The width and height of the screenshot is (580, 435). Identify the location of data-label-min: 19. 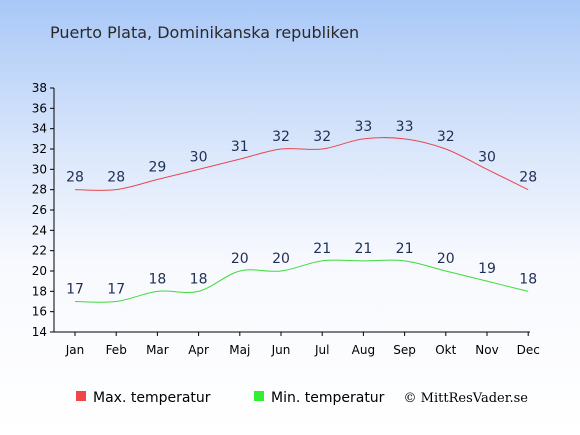
(487, 269).